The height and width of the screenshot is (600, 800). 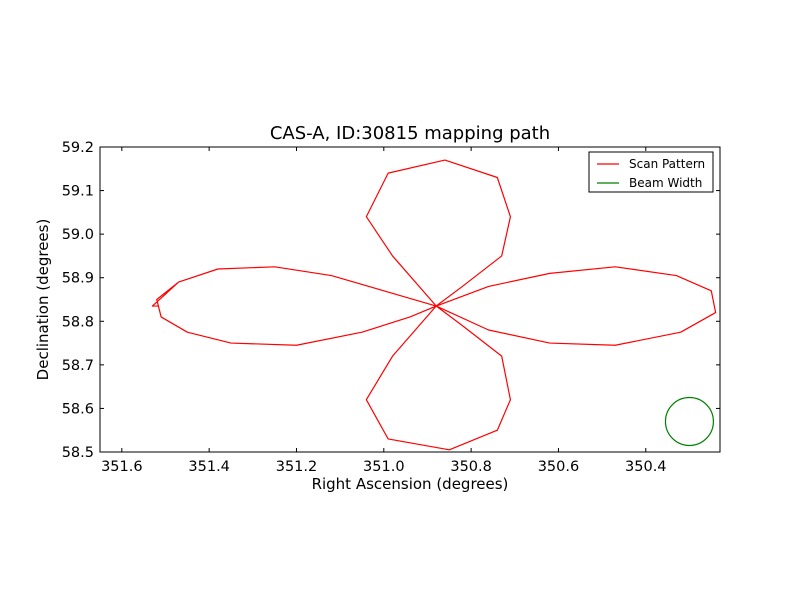 I want to click on x-axis-label: Right Ascension (degrees), so click(x=410, y=484).